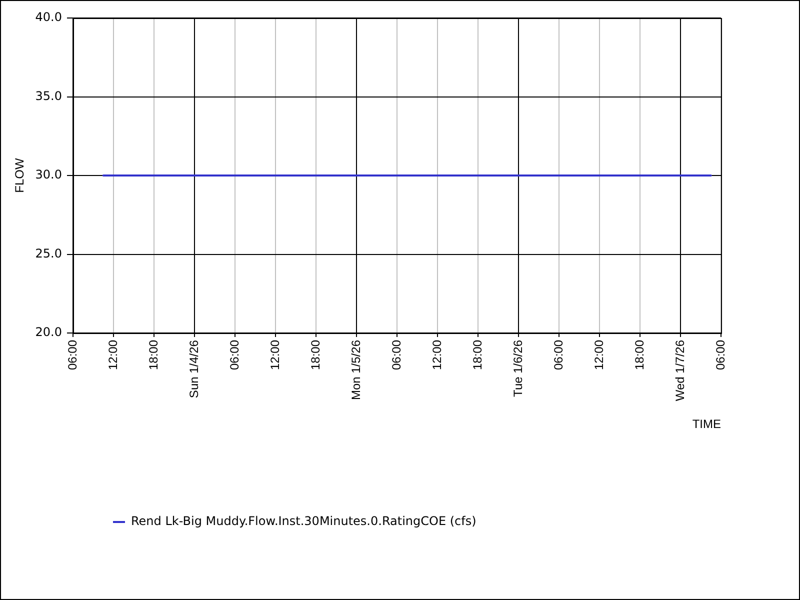 Image resolution: width=800 pixels, height=600 pixels. I want to click on y-tick-label: 20.0, so click(48, 332).